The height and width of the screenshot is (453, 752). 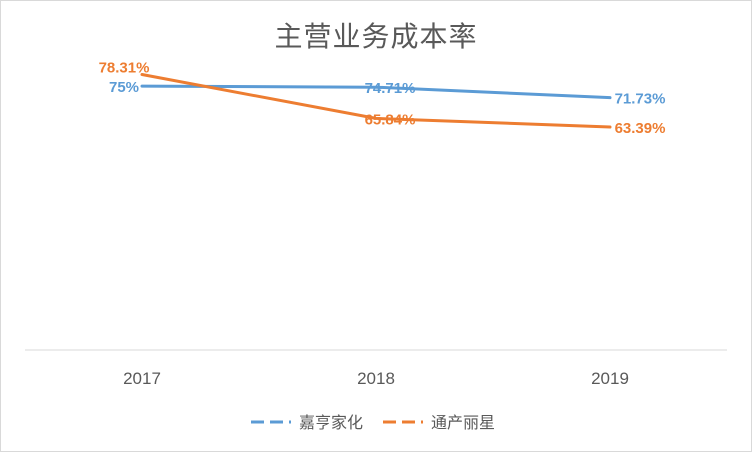 What do you see at coordinates (124, 68) in the screenshot?
I see `data-label: 78.31%` at bounding box center [124, 68].